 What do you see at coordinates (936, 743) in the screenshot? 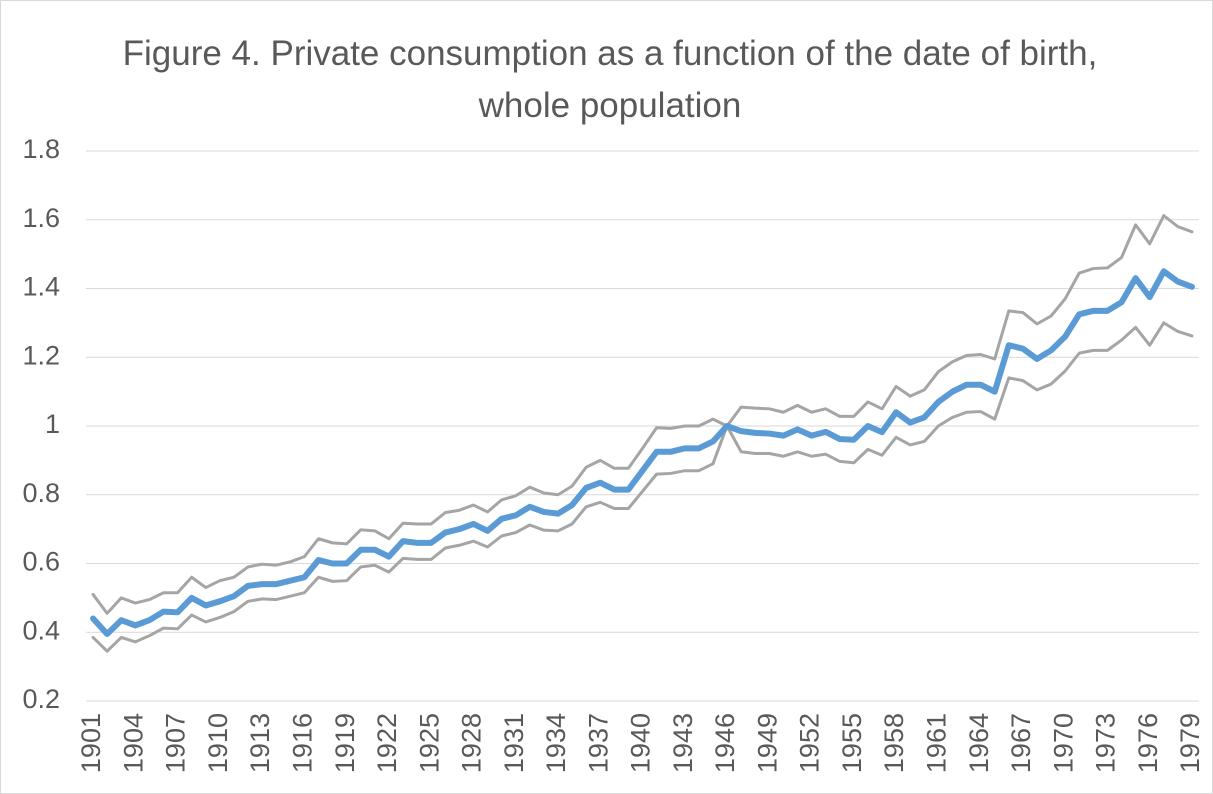
I see `x-tick-label: 1961` at bounding box center [936, 743].